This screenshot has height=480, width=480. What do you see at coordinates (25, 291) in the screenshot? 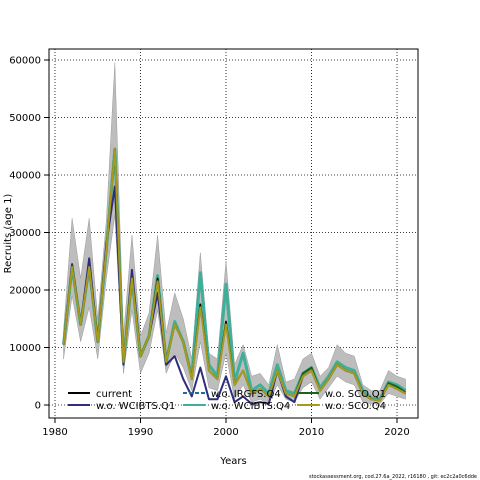
I see `y-tick-label: 20000` at bounding box center [25, 291].